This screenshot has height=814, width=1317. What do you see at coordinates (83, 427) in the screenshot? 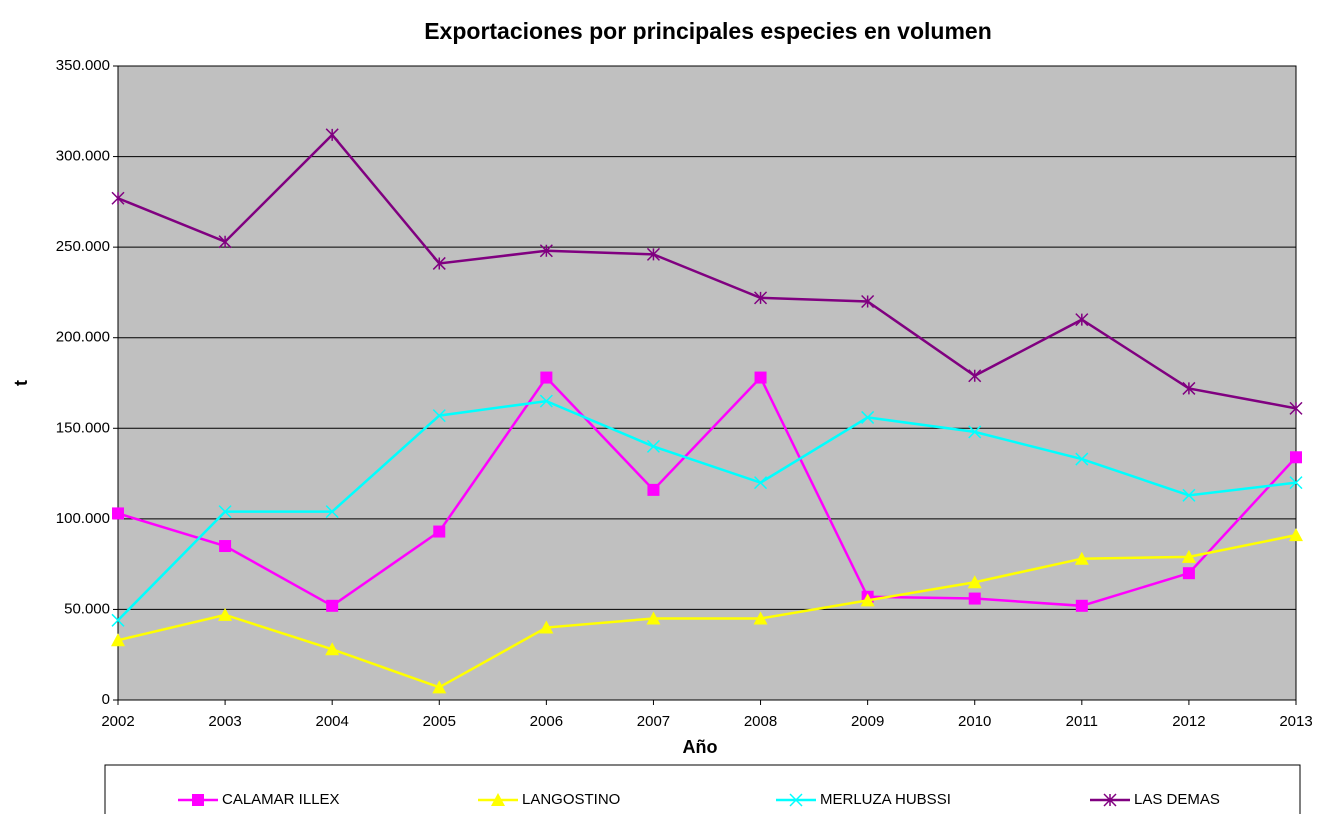
I see `y-tick-label: 150.000` at bounding box center [83, 427].